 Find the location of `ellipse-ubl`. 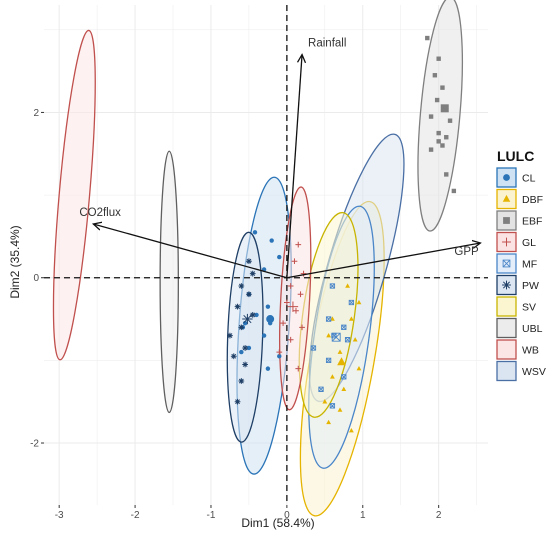

ellipse-ubl is located at coordinates (169, 282).